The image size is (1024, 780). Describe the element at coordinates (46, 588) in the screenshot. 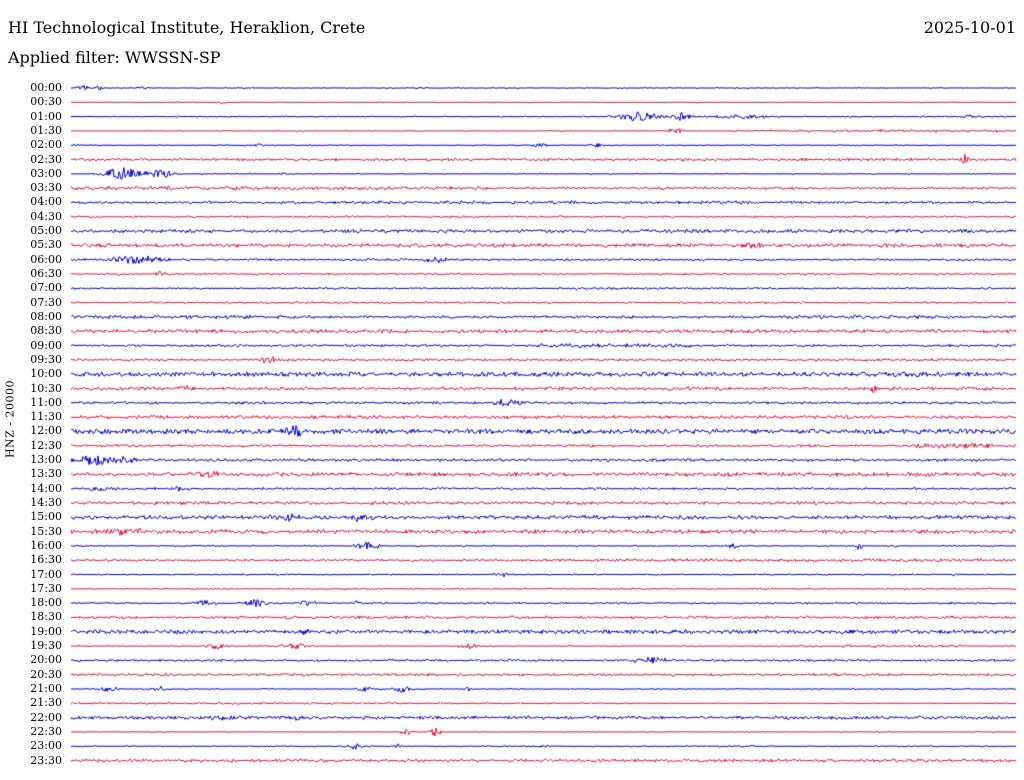

I see `time-label: 17:30` at that location.